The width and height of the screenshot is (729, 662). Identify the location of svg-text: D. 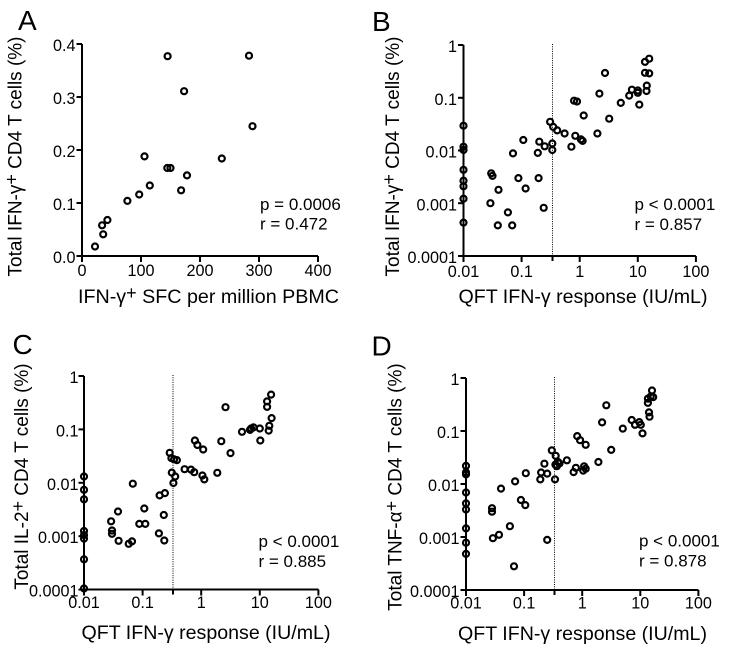
(382, 346).